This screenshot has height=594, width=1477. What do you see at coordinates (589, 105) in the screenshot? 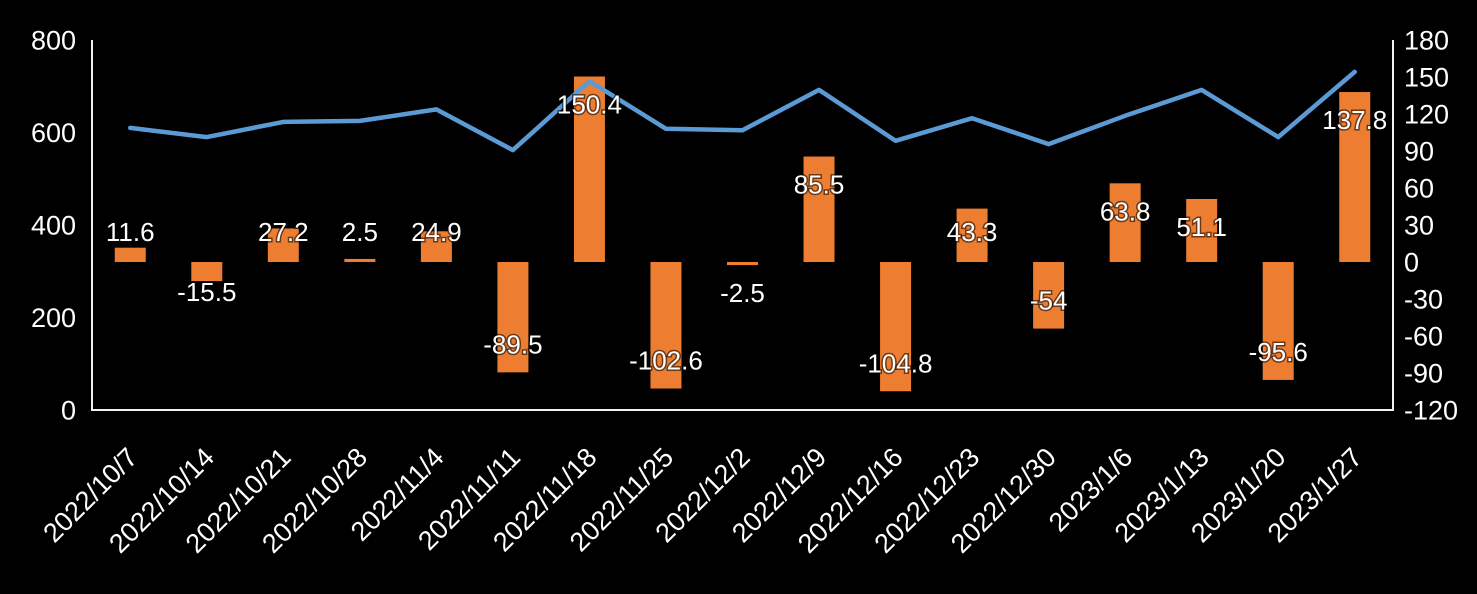
I see `bar-value-label: 150.4` at bounding box center [589, 105].